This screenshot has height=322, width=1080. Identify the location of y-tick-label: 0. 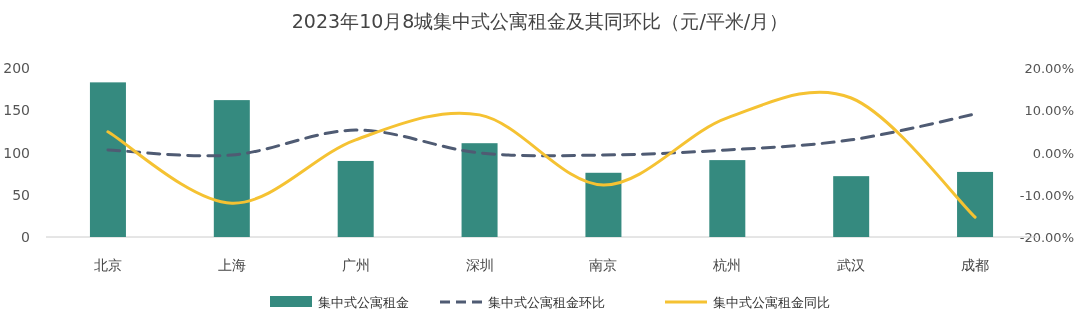
(25, 237).